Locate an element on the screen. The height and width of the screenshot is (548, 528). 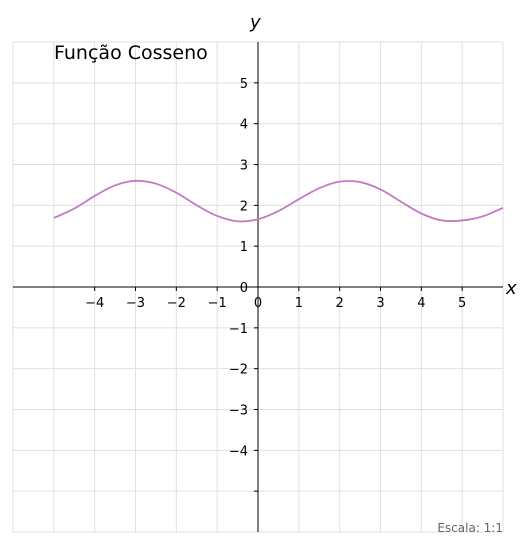
y-tick-label: 2 is located at coordinates (244, 206).